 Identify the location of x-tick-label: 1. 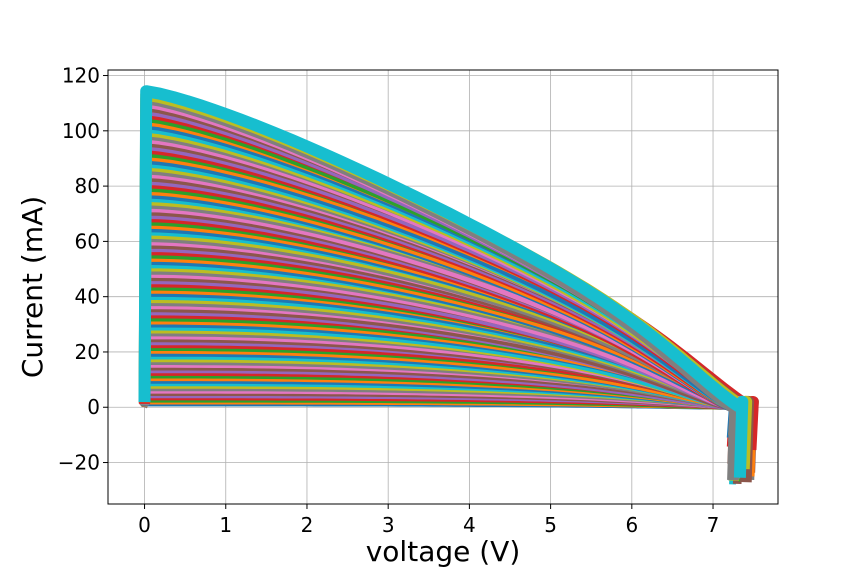
(225, 525).